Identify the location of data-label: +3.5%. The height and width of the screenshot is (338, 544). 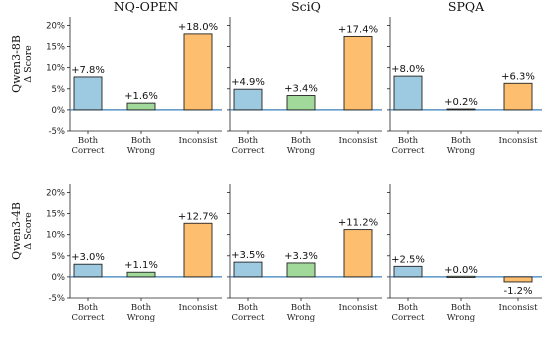
(248, 255).